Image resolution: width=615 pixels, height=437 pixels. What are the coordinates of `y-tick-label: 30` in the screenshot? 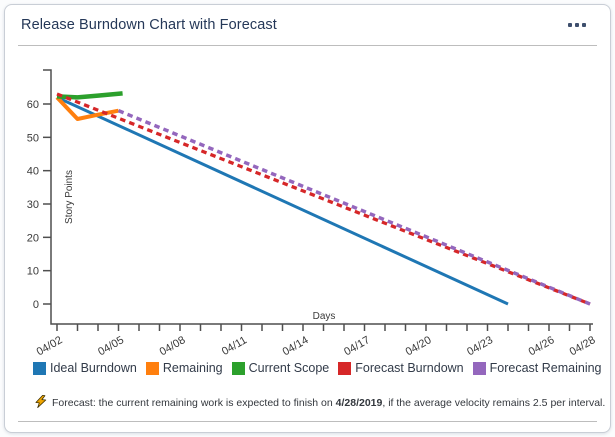 It's located at (33, 205).